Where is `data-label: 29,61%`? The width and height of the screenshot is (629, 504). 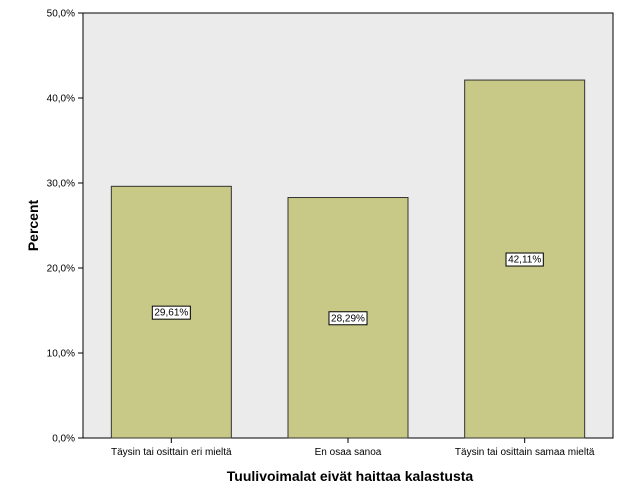 data-label: 29,61% is located at coordinates (171, 312).